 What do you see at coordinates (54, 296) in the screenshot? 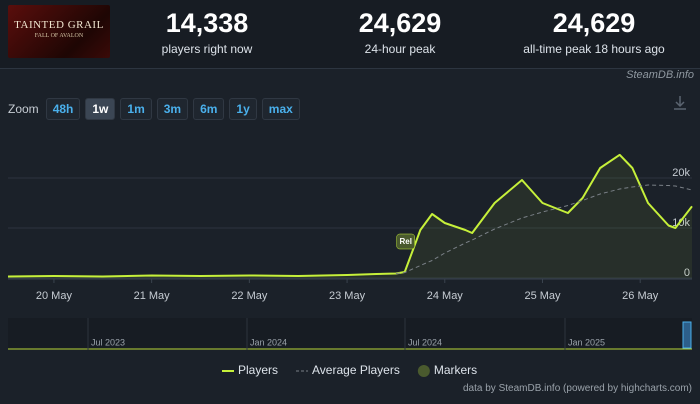
I see `x-tick-label: 20 May` at bounding box center [54, 296].